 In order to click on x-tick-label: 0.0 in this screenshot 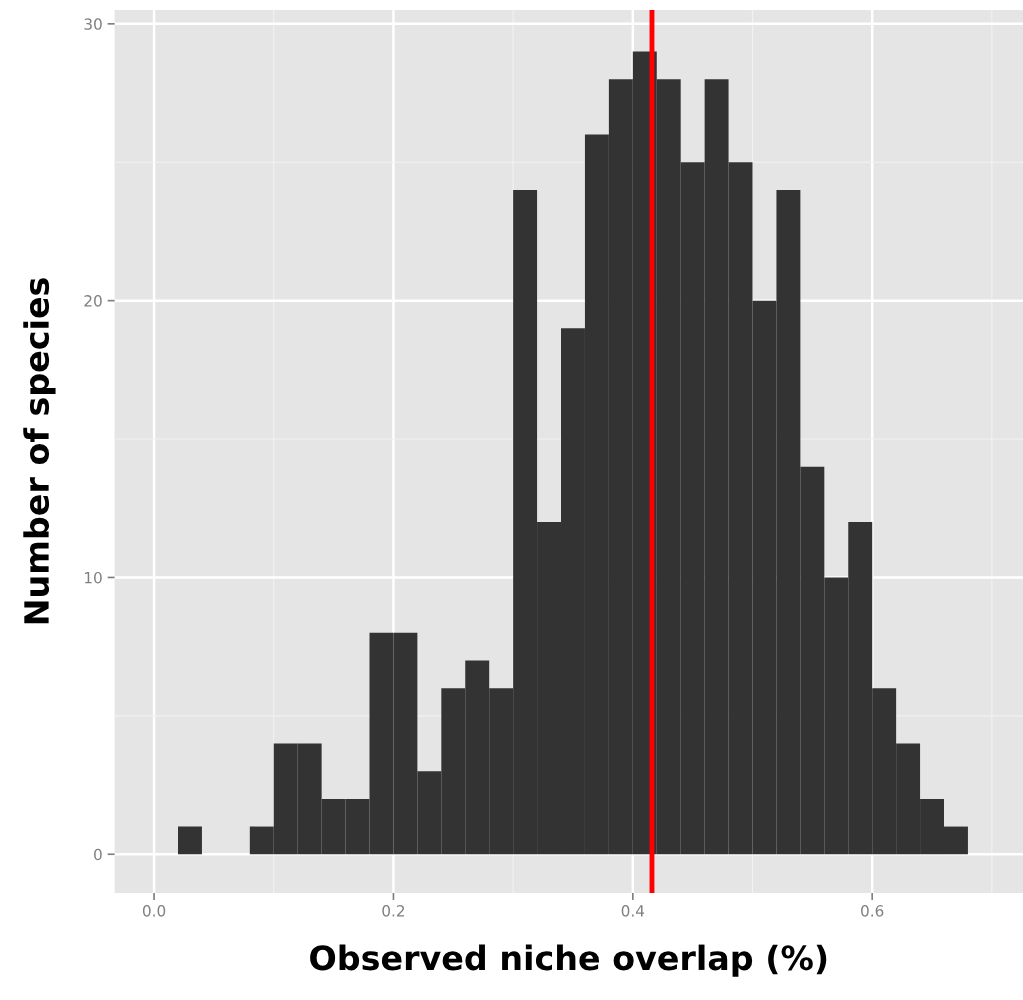, I will do `click(154, 911)`.